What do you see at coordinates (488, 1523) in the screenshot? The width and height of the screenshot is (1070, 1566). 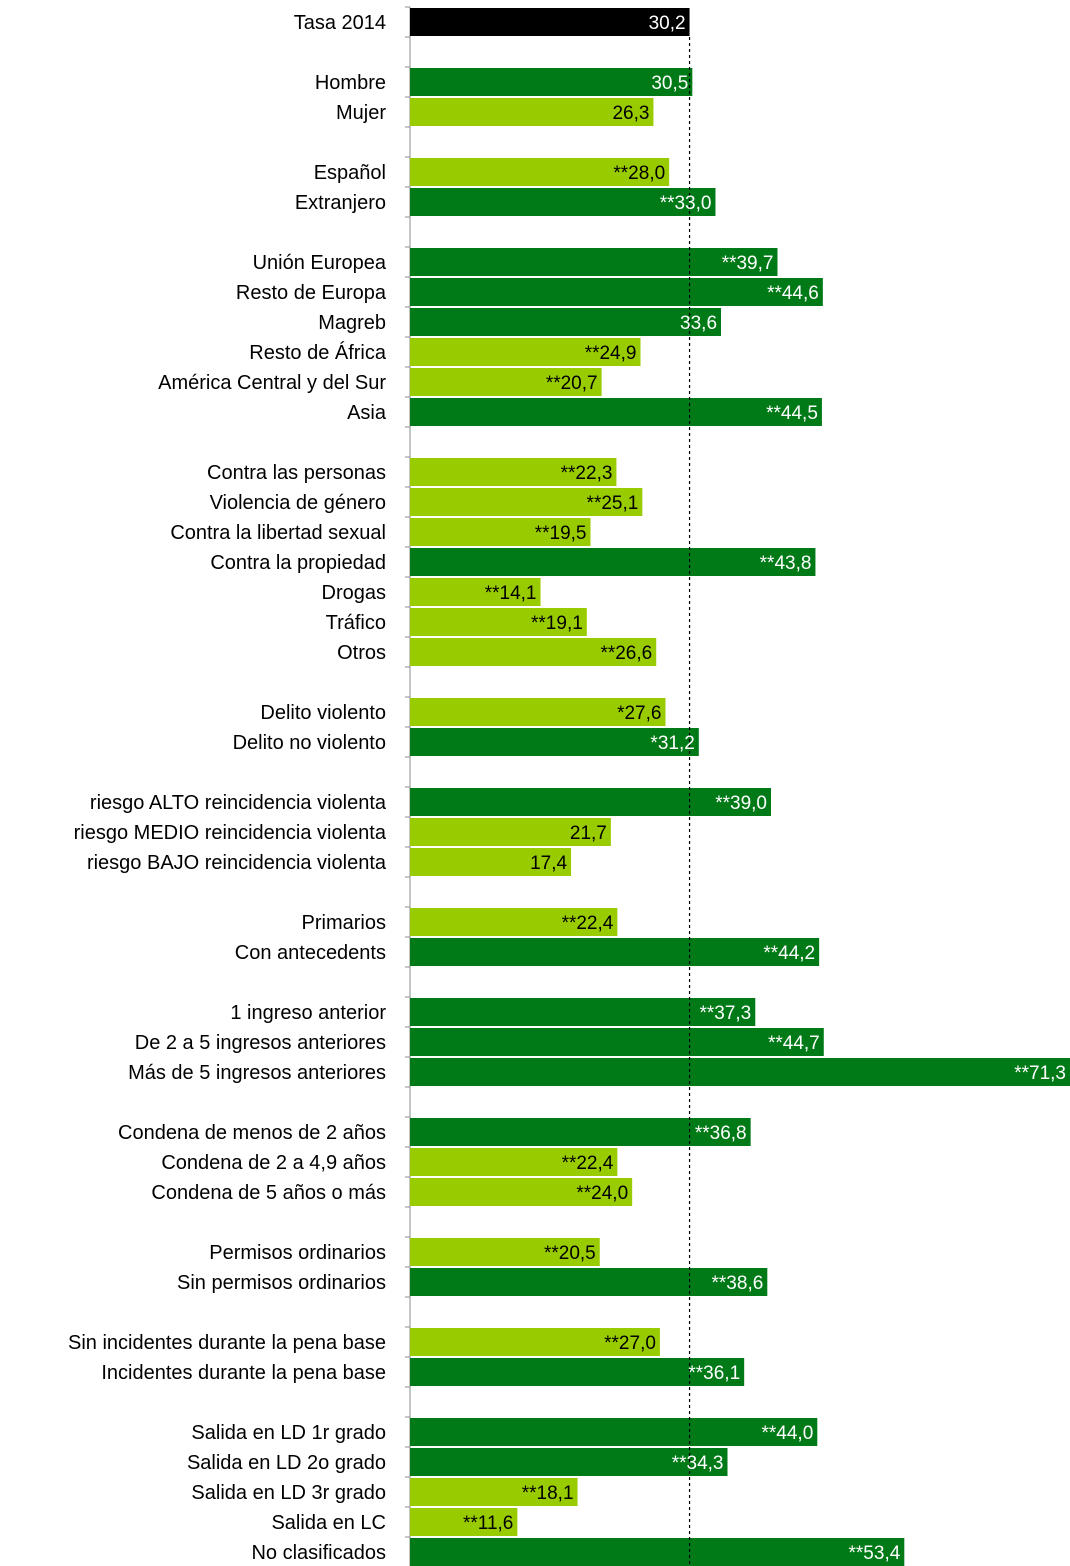 I see `value-label: **11,6` at bounding box center [488, 1523].